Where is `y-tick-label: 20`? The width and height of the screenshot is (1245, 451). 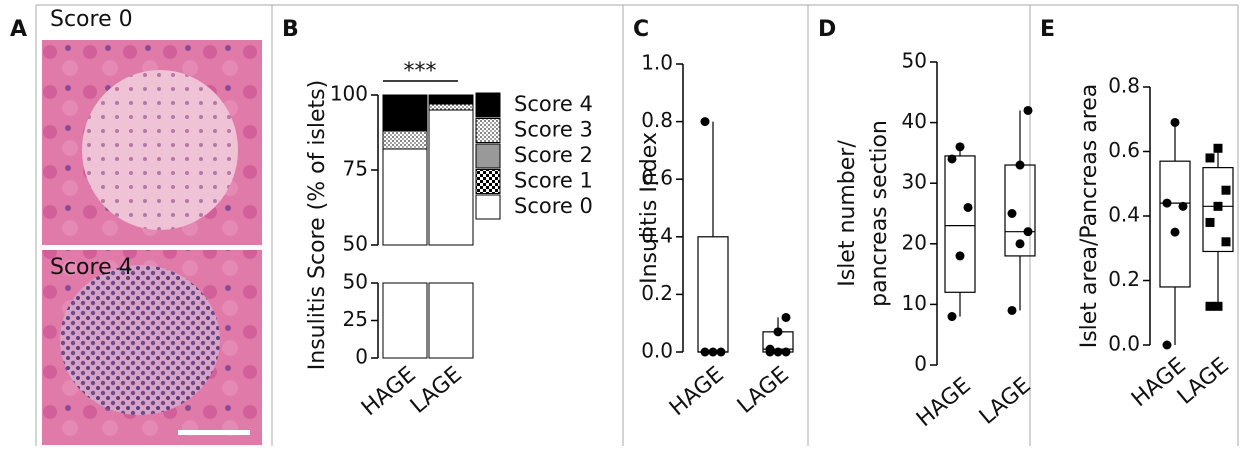
y-tick-label: 20 is located at coordinates (914, 242).